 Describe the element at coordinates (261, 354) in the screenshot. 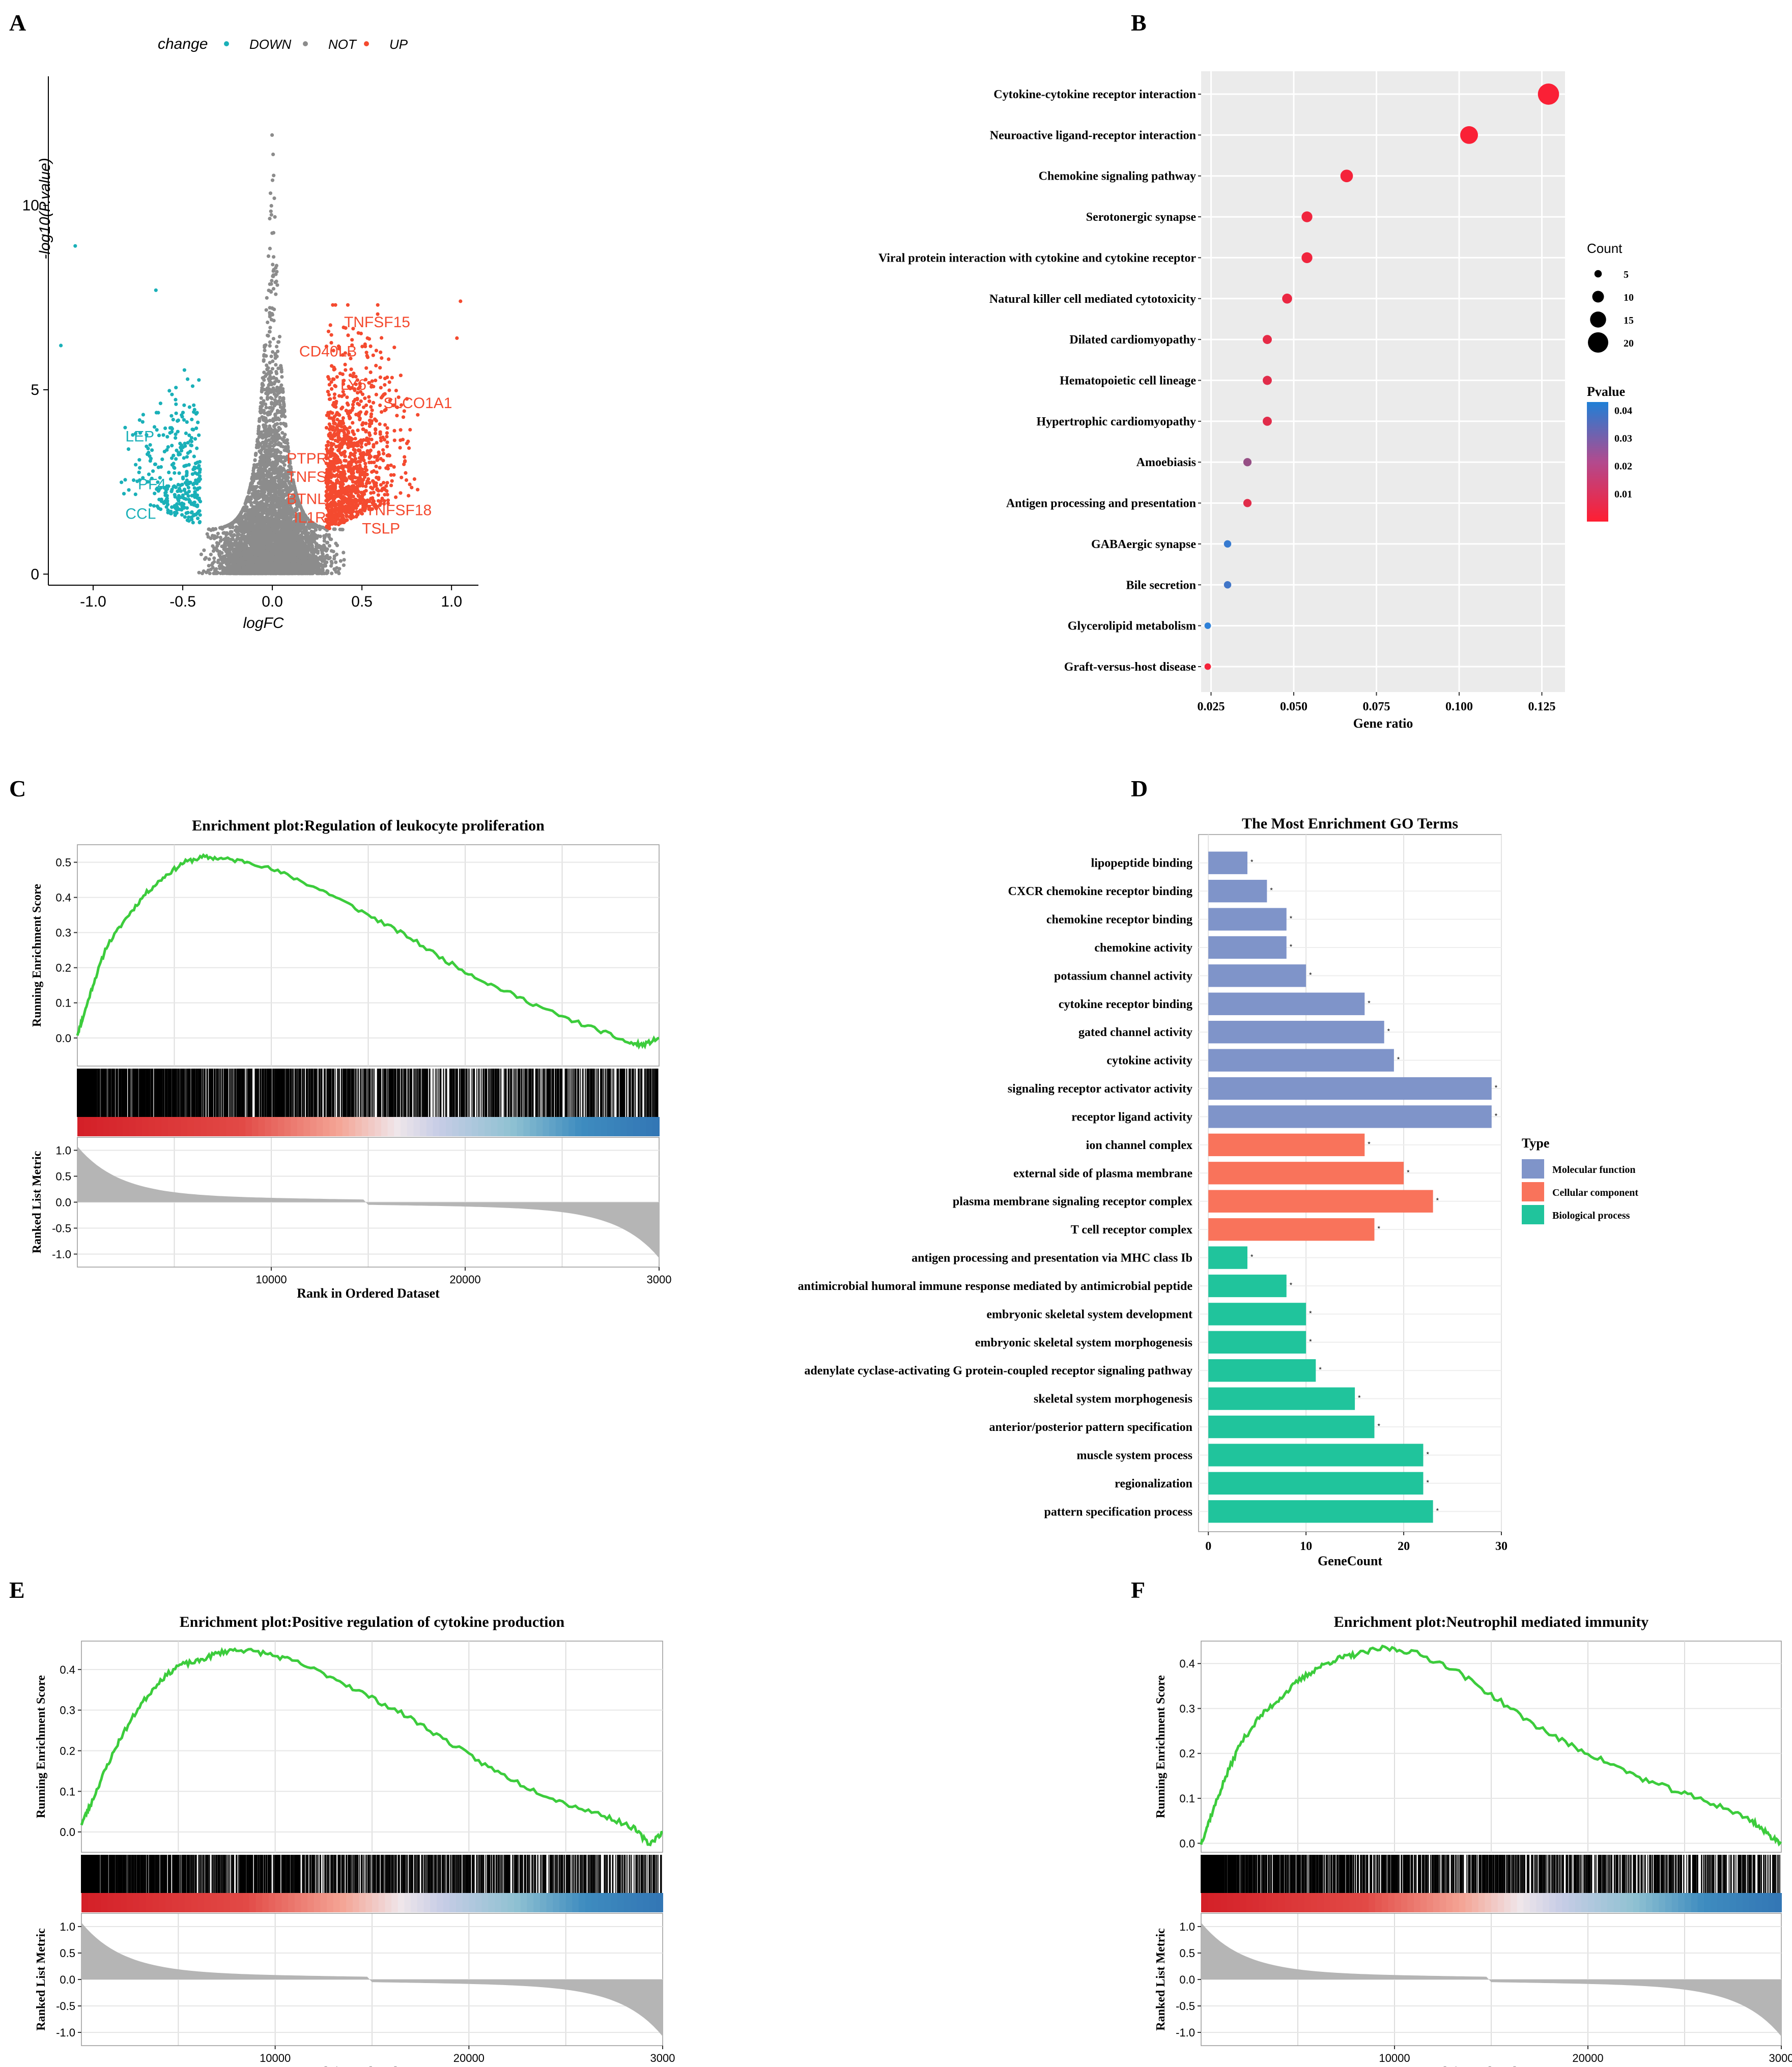

I see `volcano-points` at that location.